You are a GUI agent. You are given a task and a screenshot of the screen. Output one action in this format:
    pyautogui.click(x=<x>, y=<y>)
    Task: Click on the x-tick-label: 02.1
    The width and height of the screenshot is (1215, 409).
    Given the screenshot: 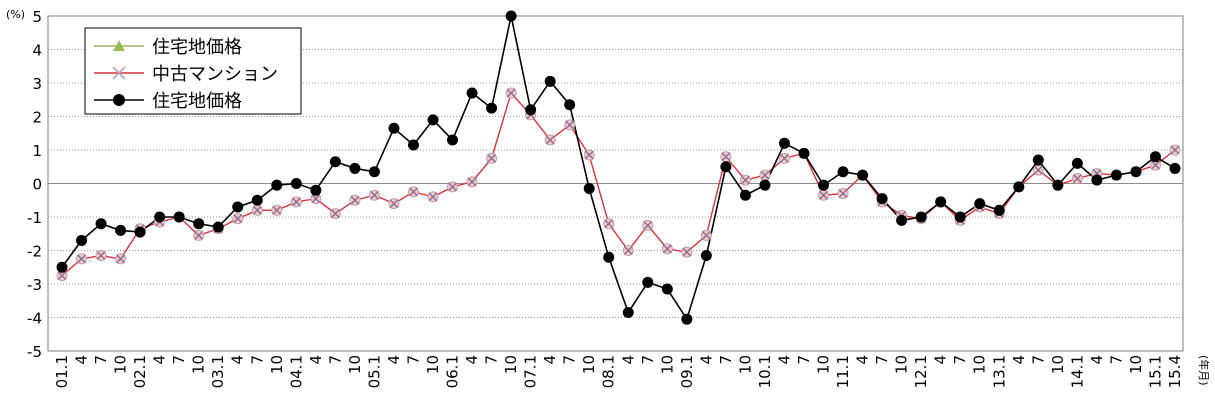 What is the action you would take?
    pyautogui.click(x=140, y=371)
    